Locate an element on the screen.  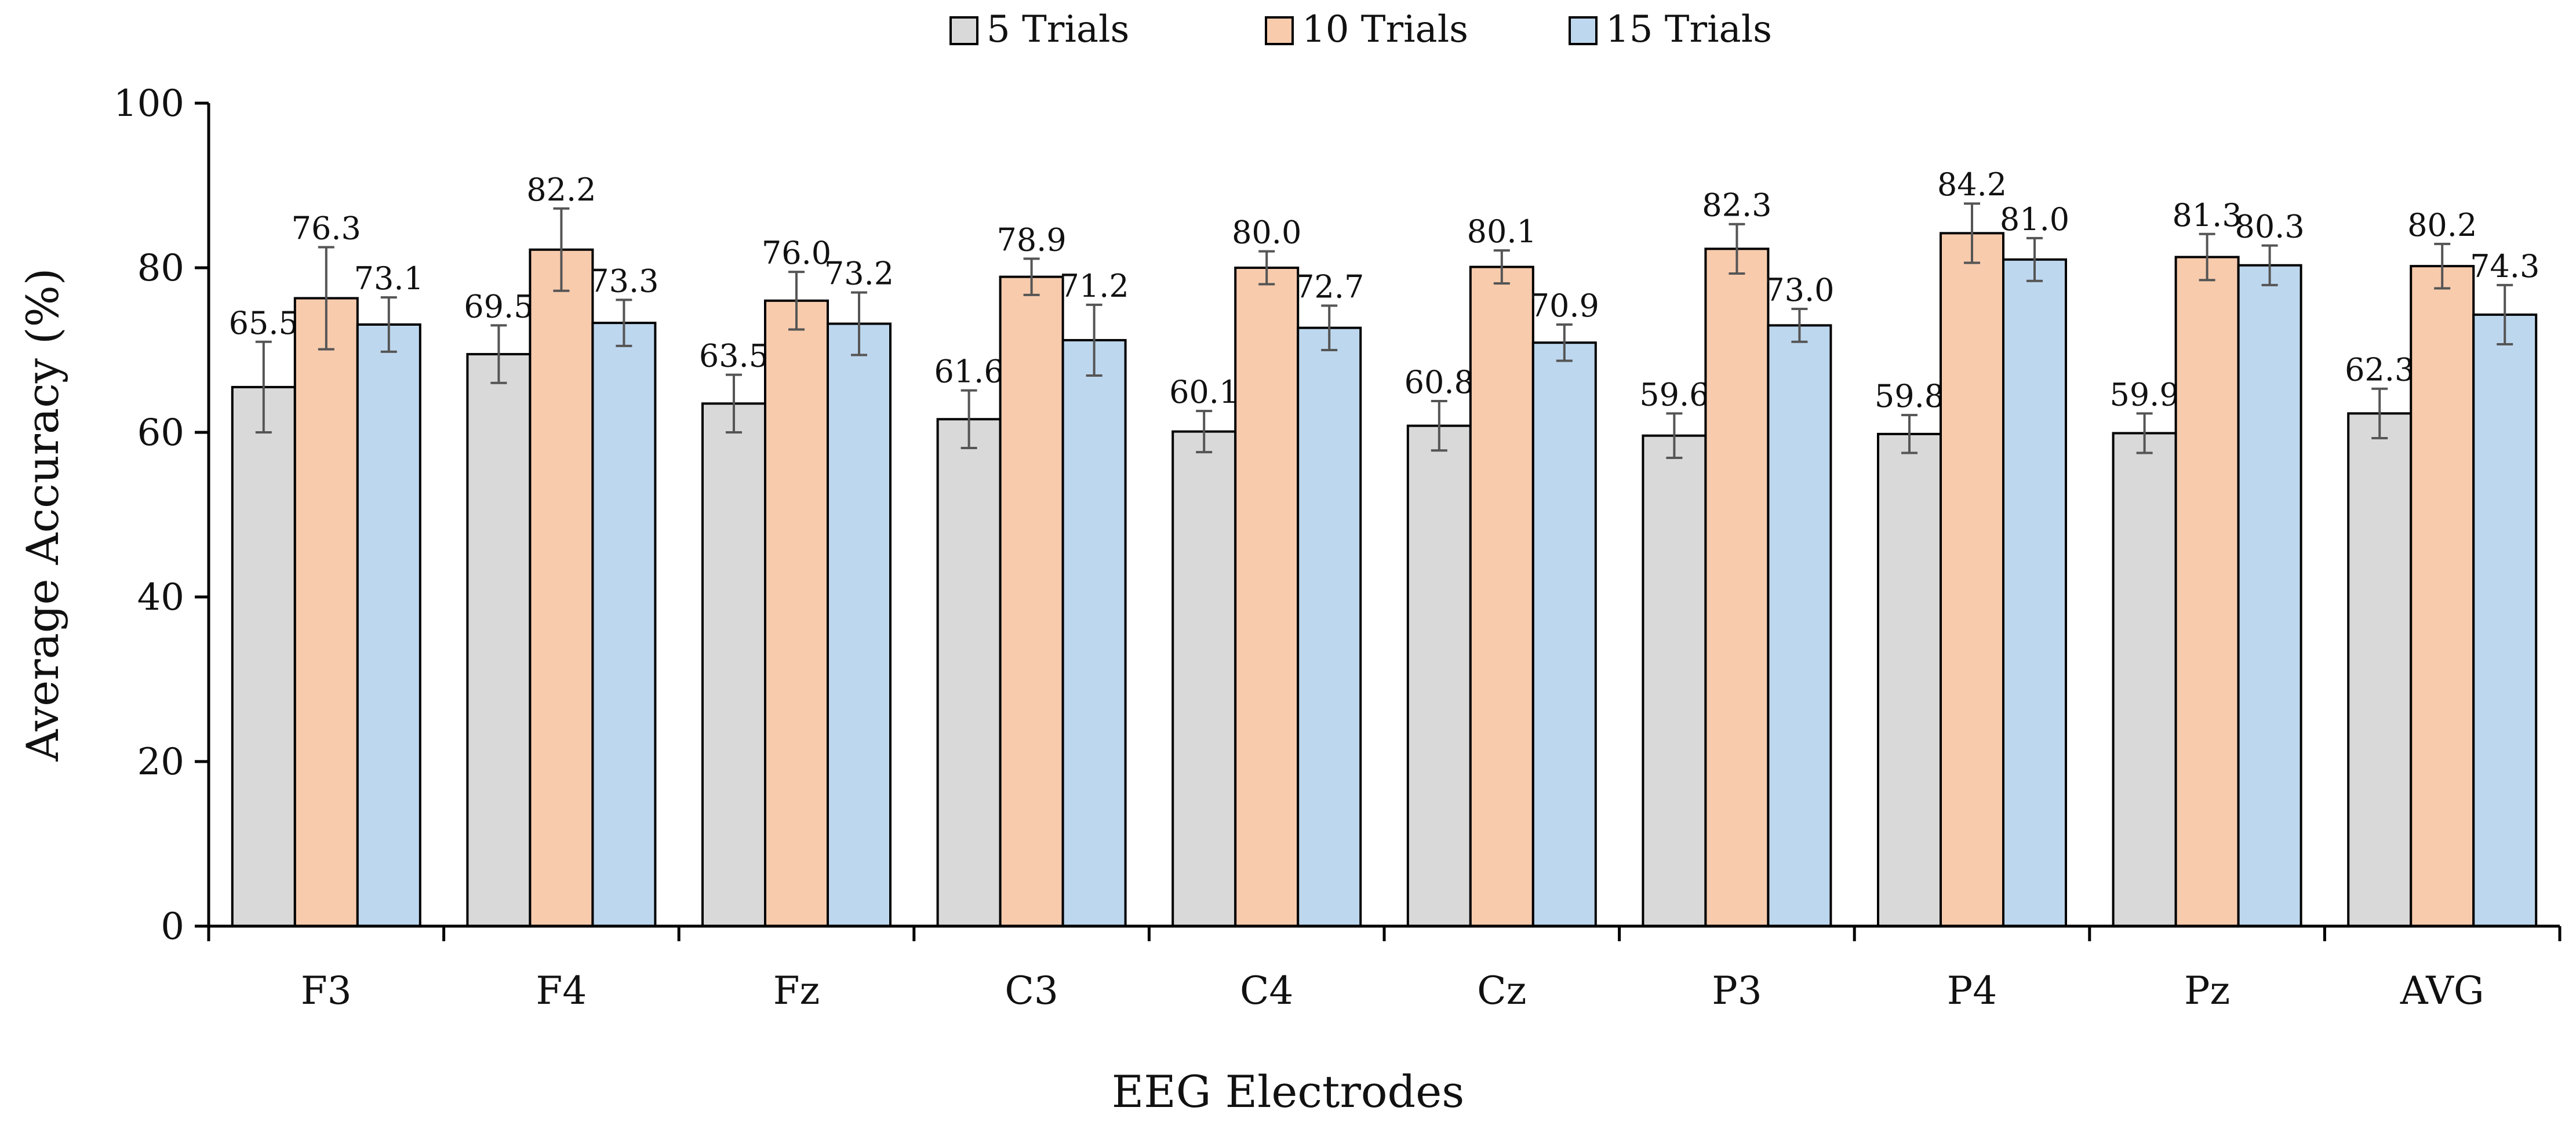
bar-15-trials-fz is located at coordinates (860, 624).